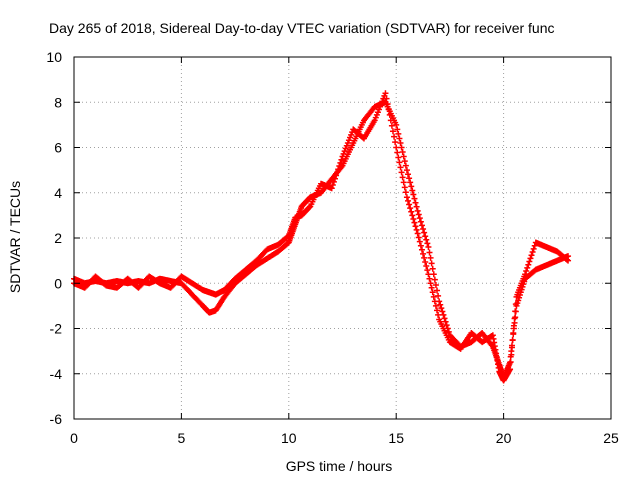 The height and width of the screenshot is (480, 640). I want to click on y-tick-label: -6, so click(56, 419).